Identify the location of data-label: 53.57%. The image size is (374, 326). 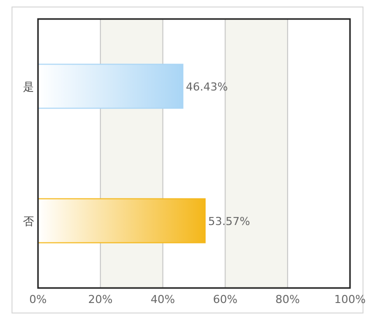
(229, 221).